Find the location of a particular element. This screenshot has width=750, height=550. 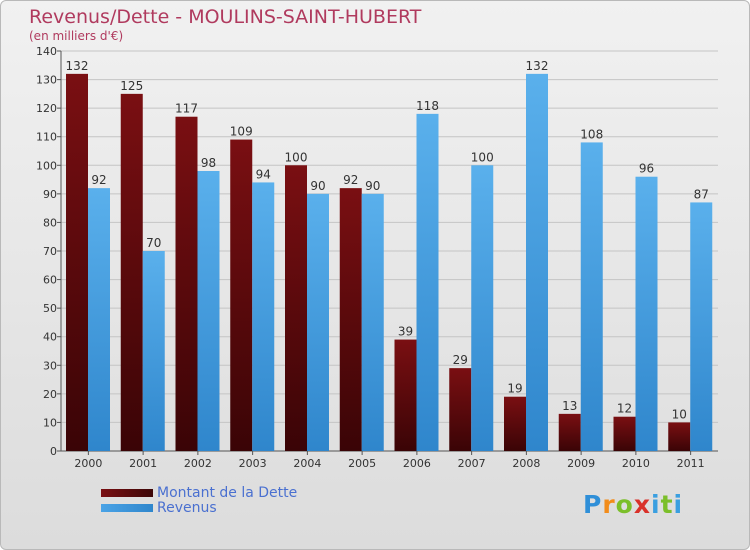

data-label: 125 is located at coordinates (131, 86).